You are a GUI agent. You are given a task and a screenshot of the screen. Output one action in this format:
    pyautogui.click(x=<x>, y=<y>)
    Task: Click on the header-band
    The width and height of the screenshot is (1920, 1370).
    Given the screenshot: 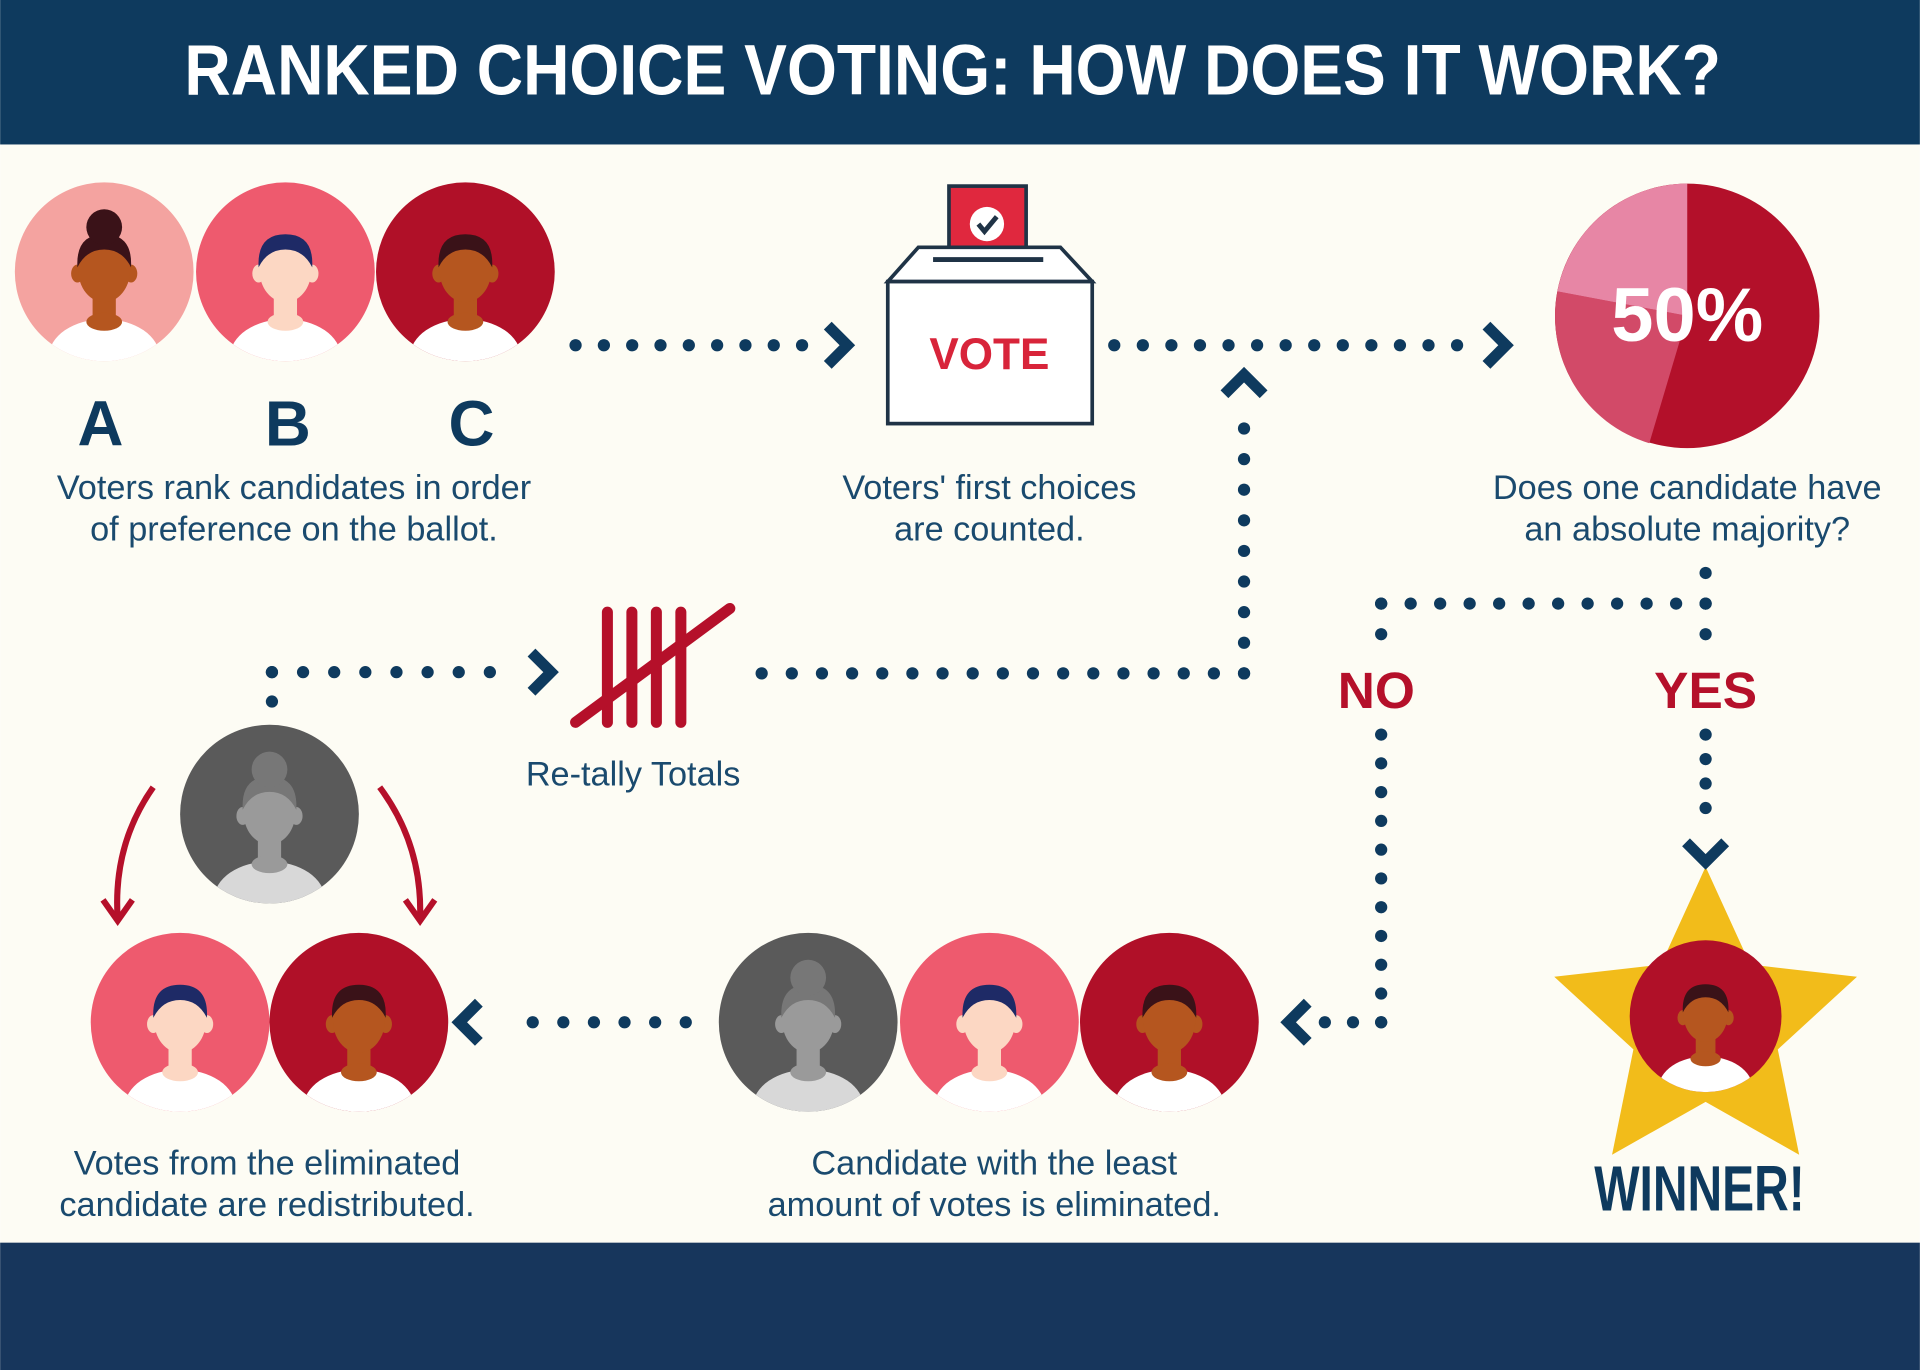 What is the action you would take?
    pyautogui.click(x=960, y=72)
    